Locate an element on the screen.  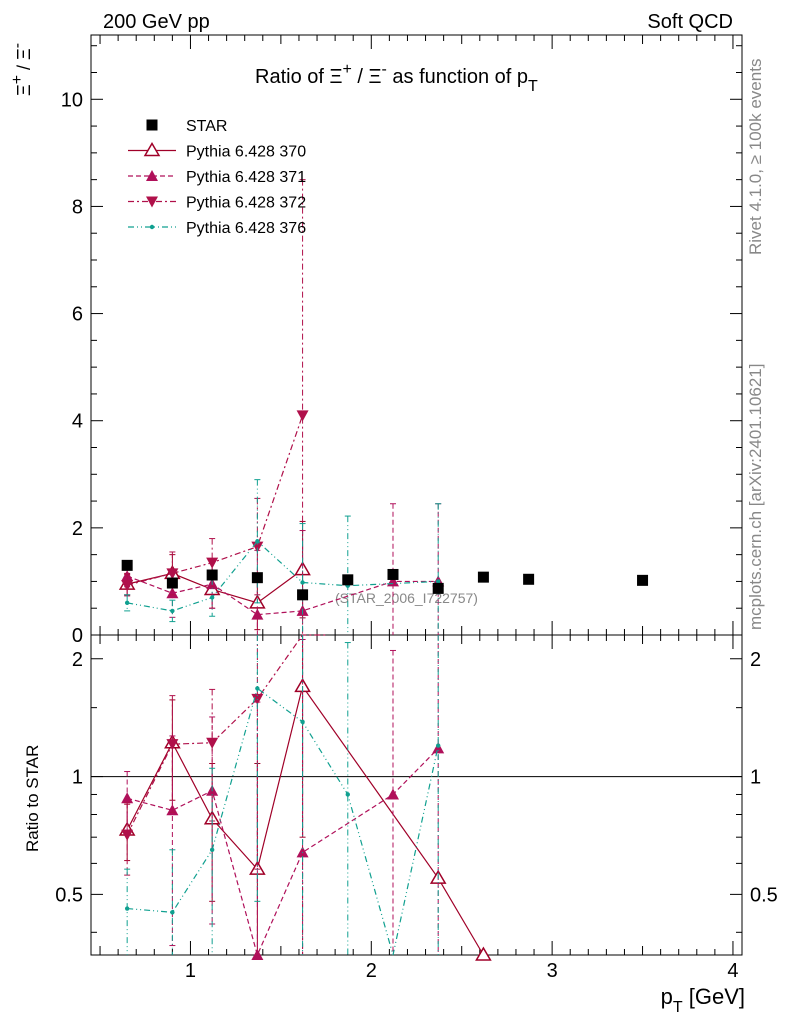
title-part-a: Ratio of is located at coordinates (292, 77).